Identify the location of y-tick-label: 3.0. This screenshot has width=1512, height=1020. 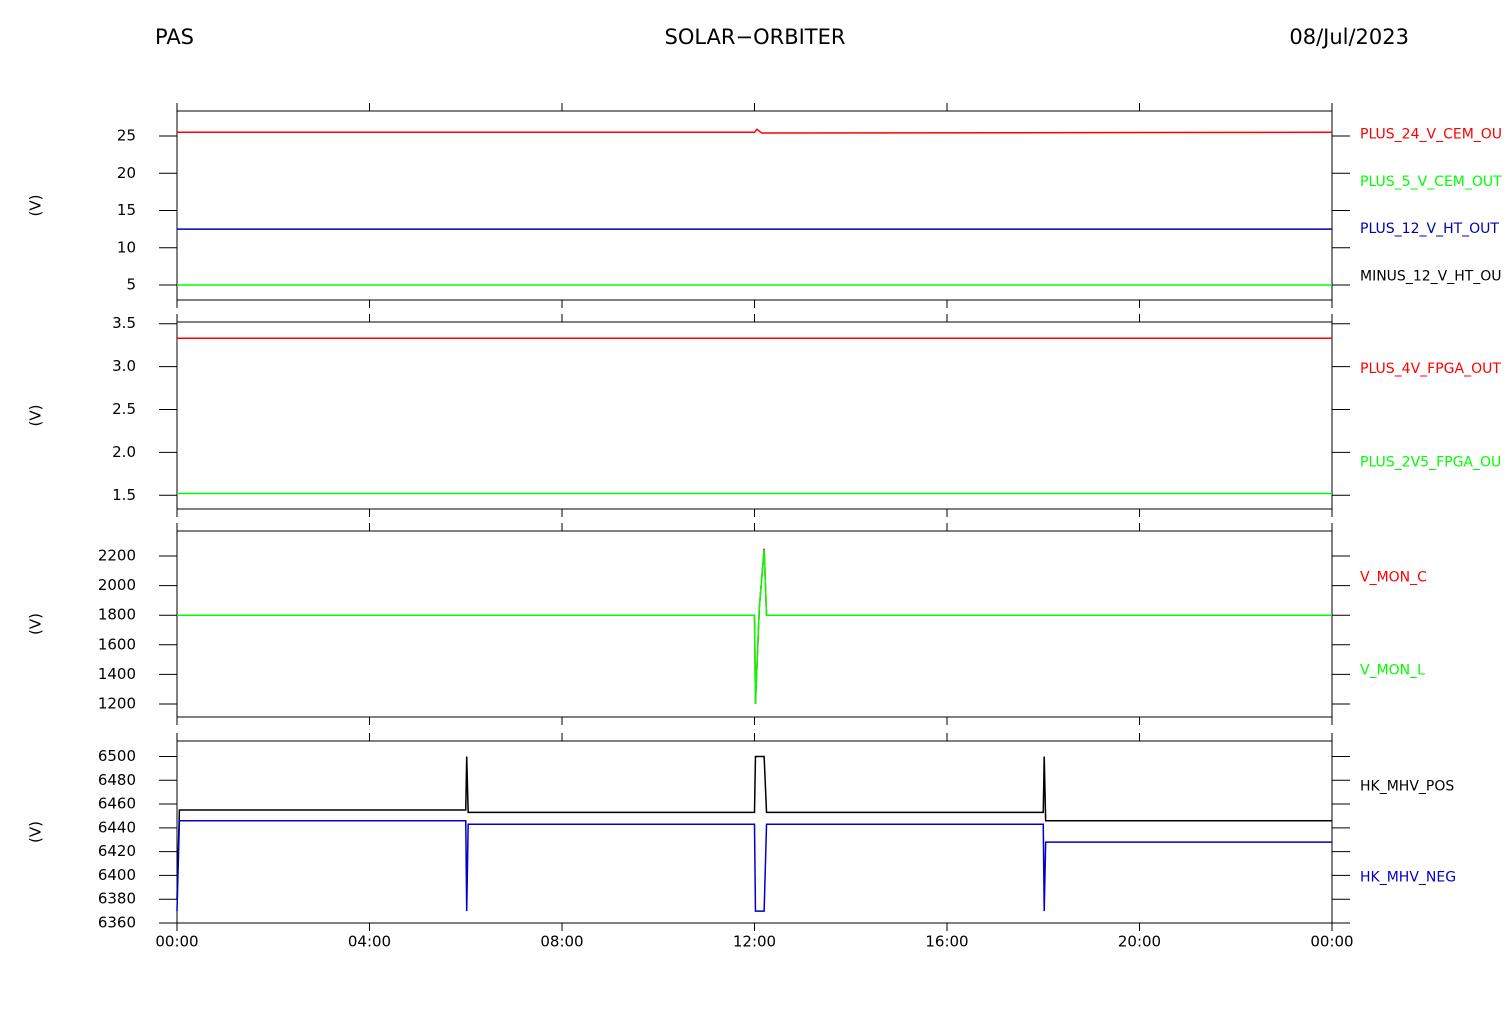
(124, 366).